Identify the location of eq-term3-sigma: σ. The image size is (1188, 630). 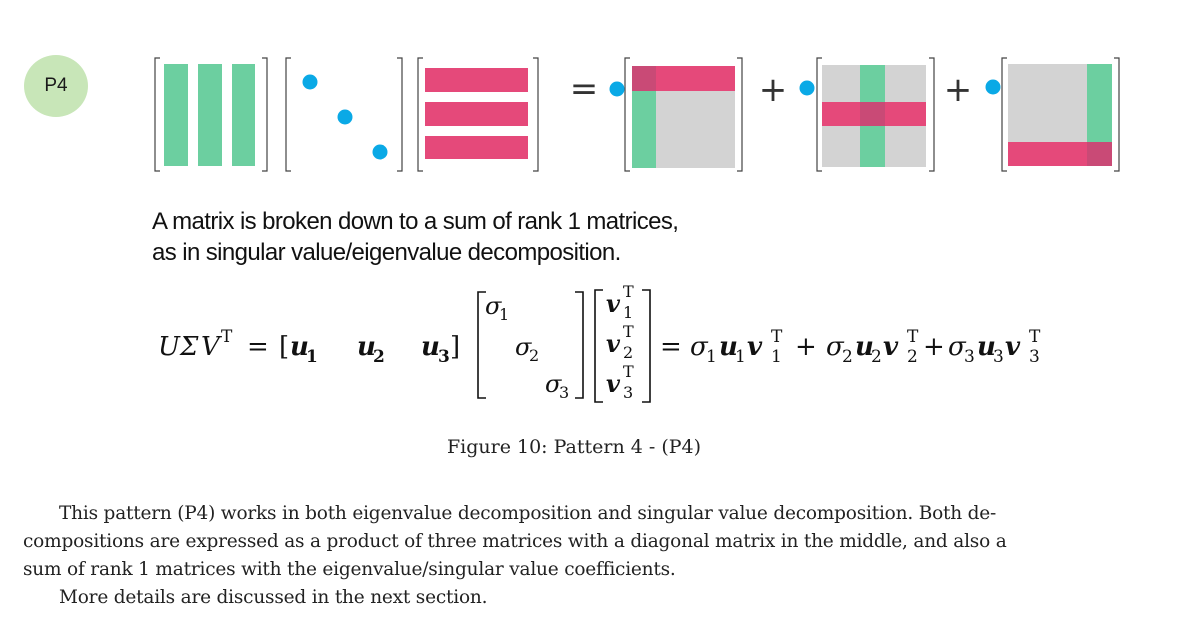
(957, 347).